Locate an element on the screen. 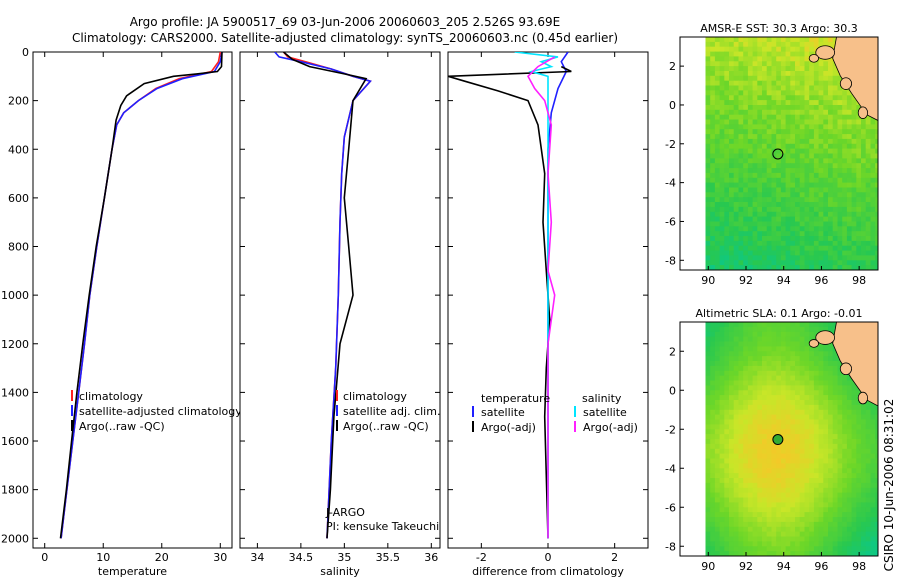 The height and width of the screenshot is (580, 900). salinity-x-tick-label: 35 is located at coordinates (344, 557).